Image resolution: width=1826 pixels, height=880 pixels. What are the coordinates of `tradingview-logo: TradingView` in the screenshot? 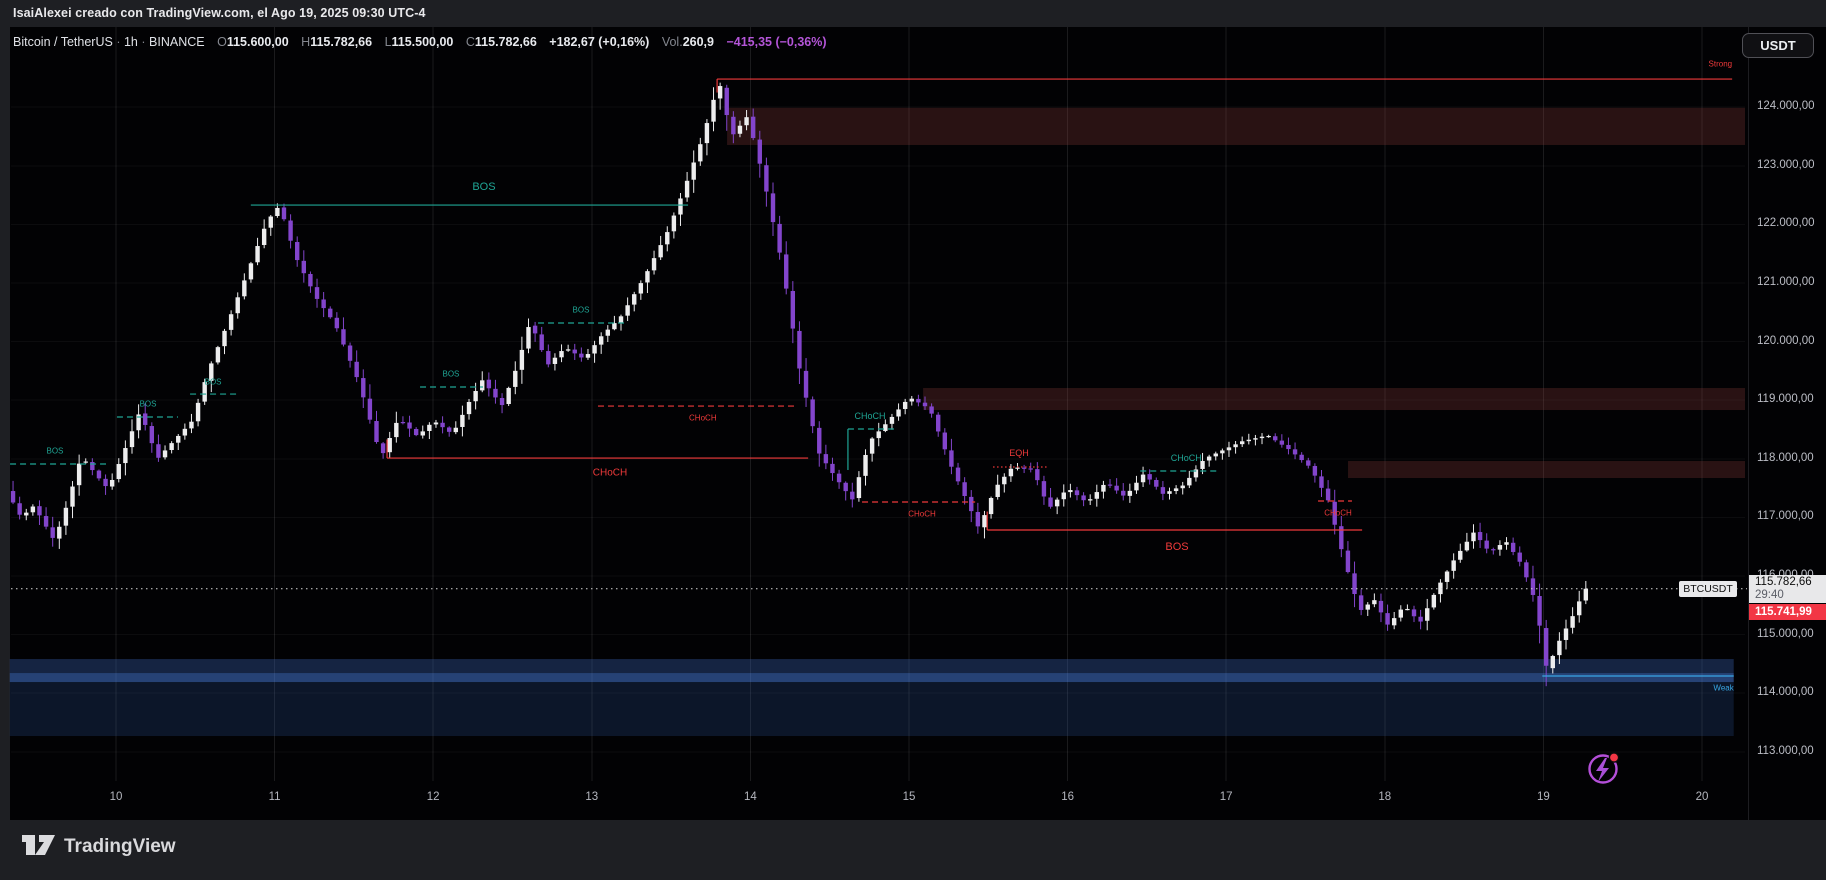 It's located at (130, 846).